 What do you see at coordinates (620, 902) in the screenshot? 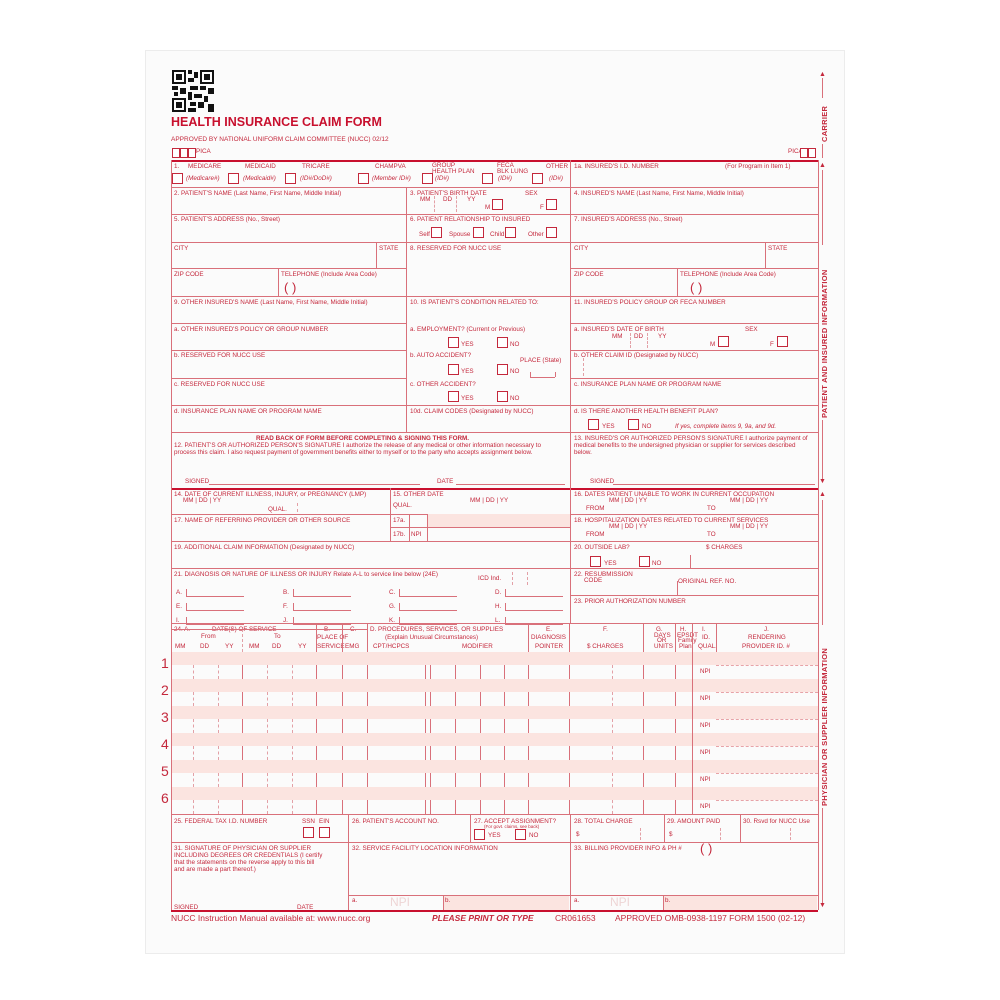
I see `i33a-npi-label: NPI` at bounding box center [620, 902].